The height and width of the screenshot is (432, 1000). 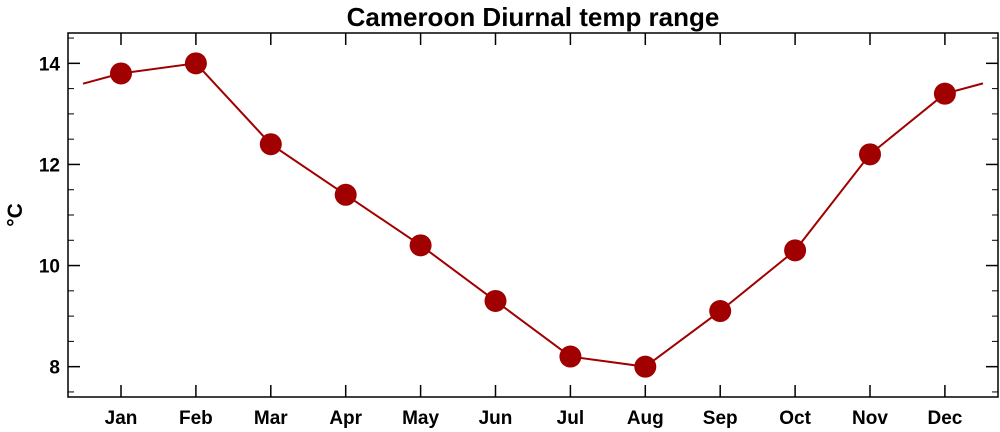 What do you see at coordinates (533, 17) in the screenshot?
I see `chart-title: Cameroon Diurnal temp range` at bounding box center [533, 17].